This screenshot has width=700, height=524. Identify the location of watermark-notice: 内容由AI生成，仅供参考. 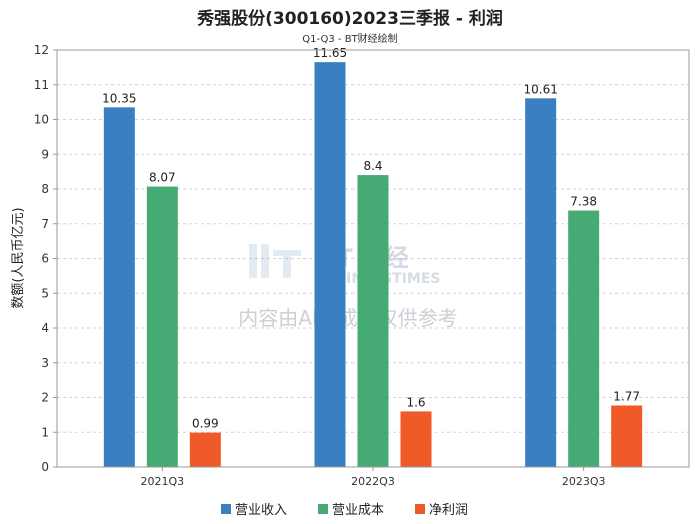
(348, 318).